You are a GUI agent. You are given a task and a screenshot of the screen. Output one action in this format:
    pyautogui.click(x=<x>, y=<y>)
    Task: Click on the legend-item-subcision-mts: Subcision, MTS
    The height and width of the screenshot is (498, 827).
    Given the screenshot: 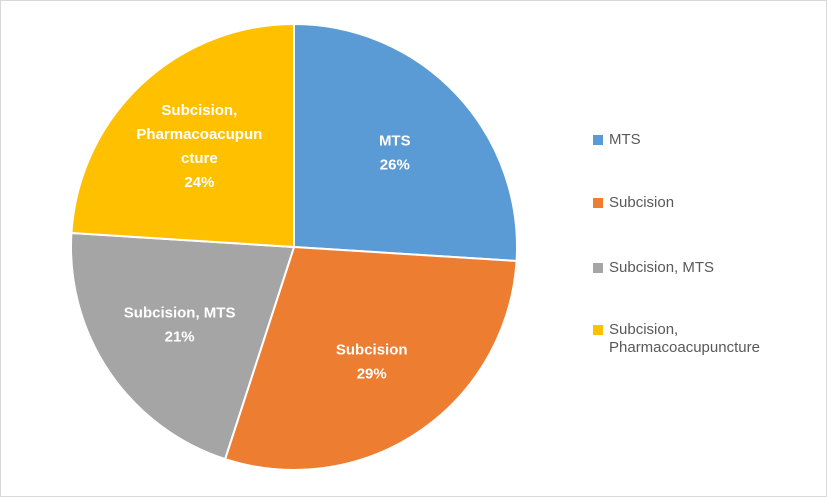 What is the action you would take?
    pyautogui.click(x=653, y=268)
    